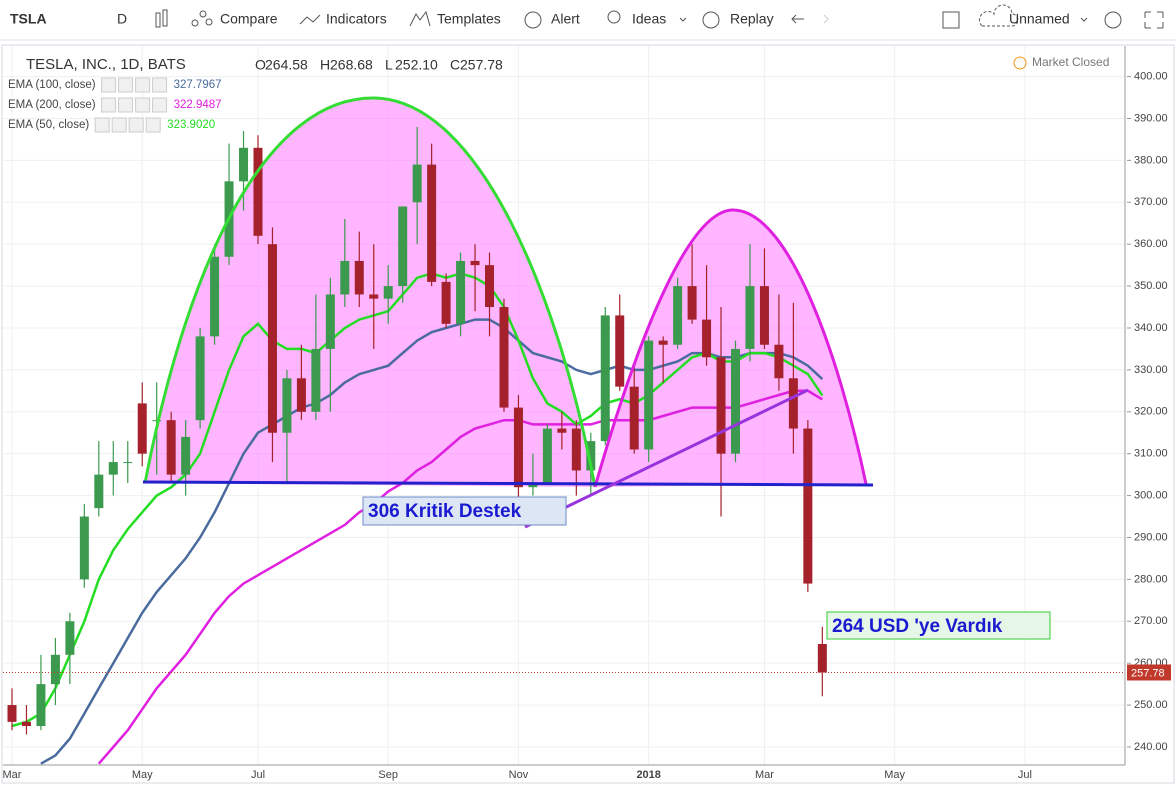  What do you see at coordinates (565, 19) in the screenshot?
I see `toolbar-button: Alert` at bounding box center [565, 19].